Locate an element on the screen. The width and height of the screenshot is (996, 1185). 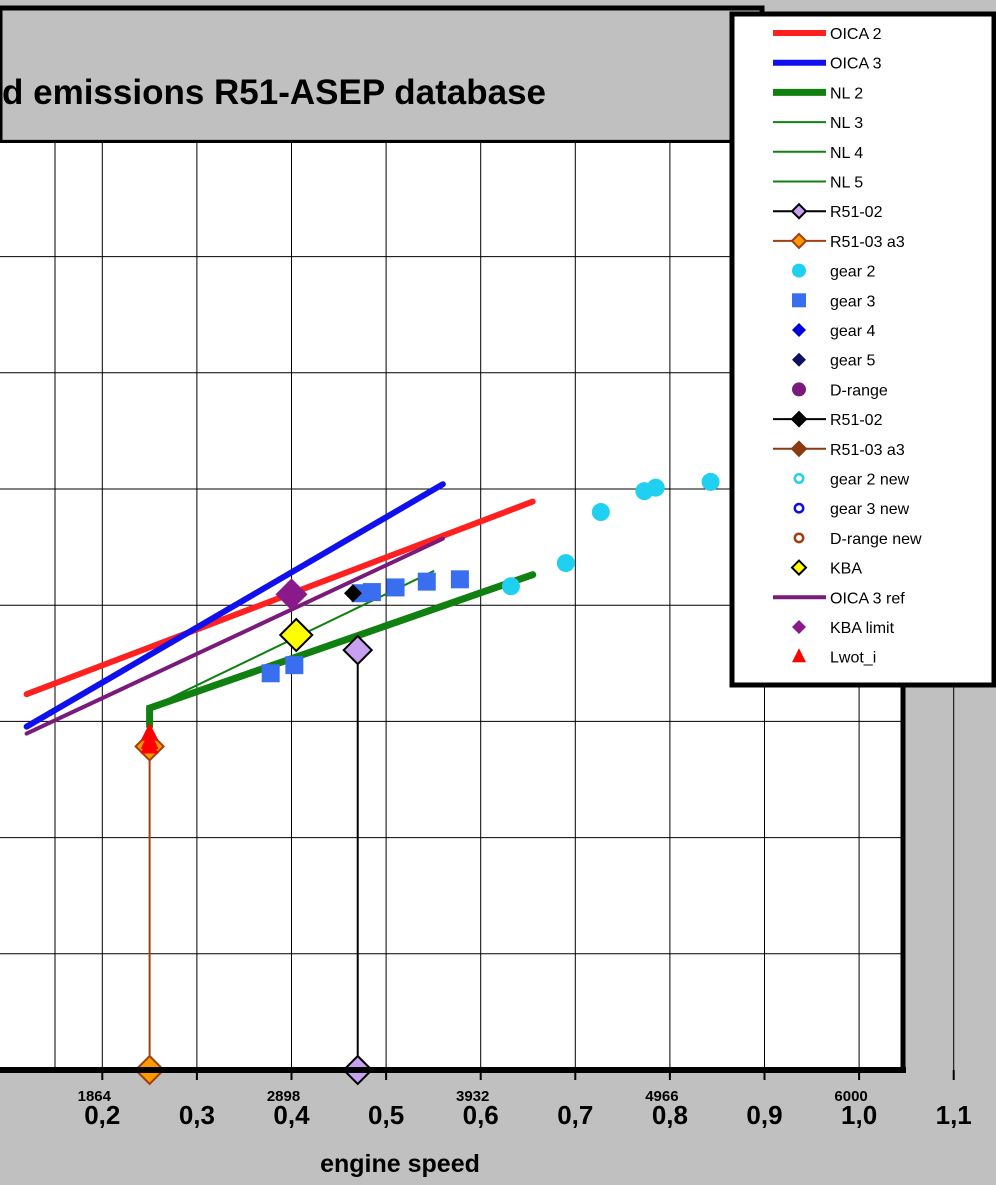
series-oica-3-ref is located at coordinates (234, 636).